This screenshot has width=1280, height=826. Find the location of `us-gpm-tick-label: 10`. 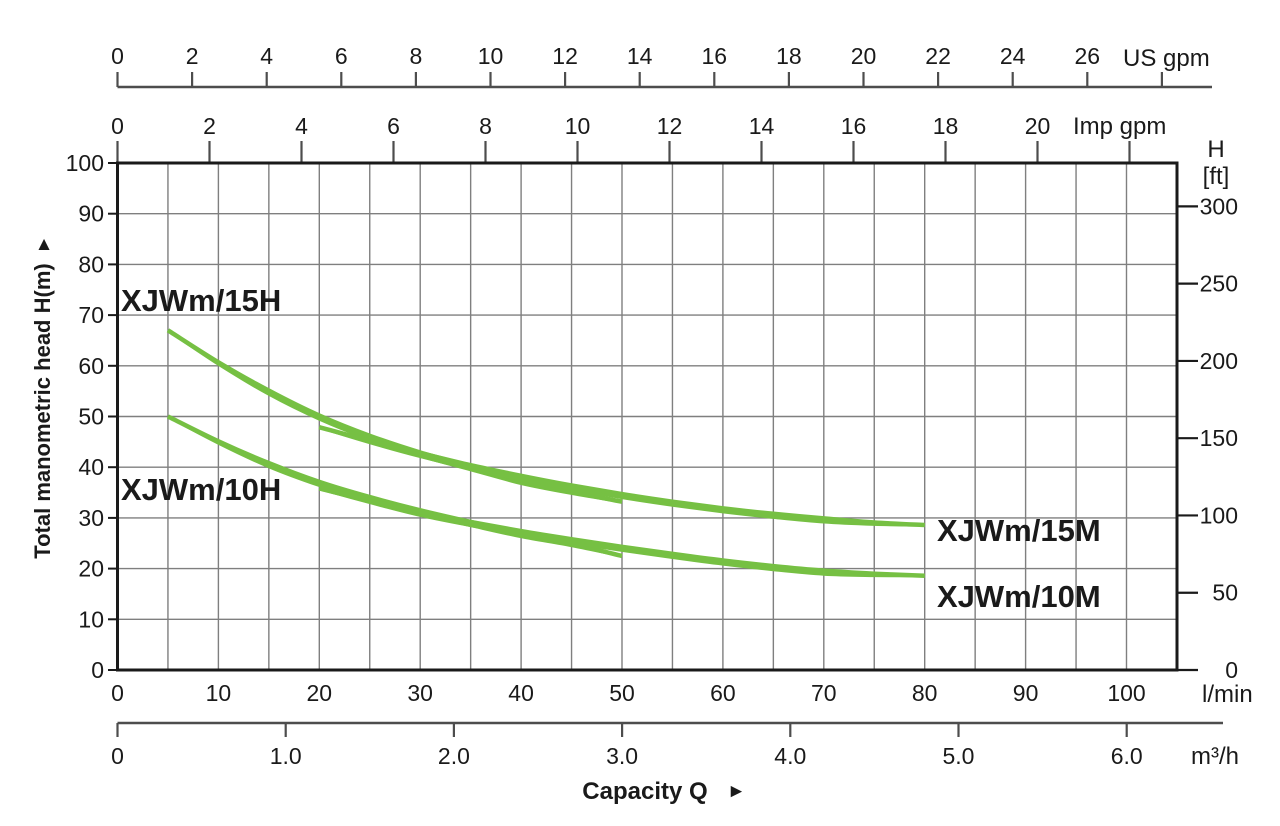

us-gpm-tick-label: 10 is located at coordinates (491, 56).